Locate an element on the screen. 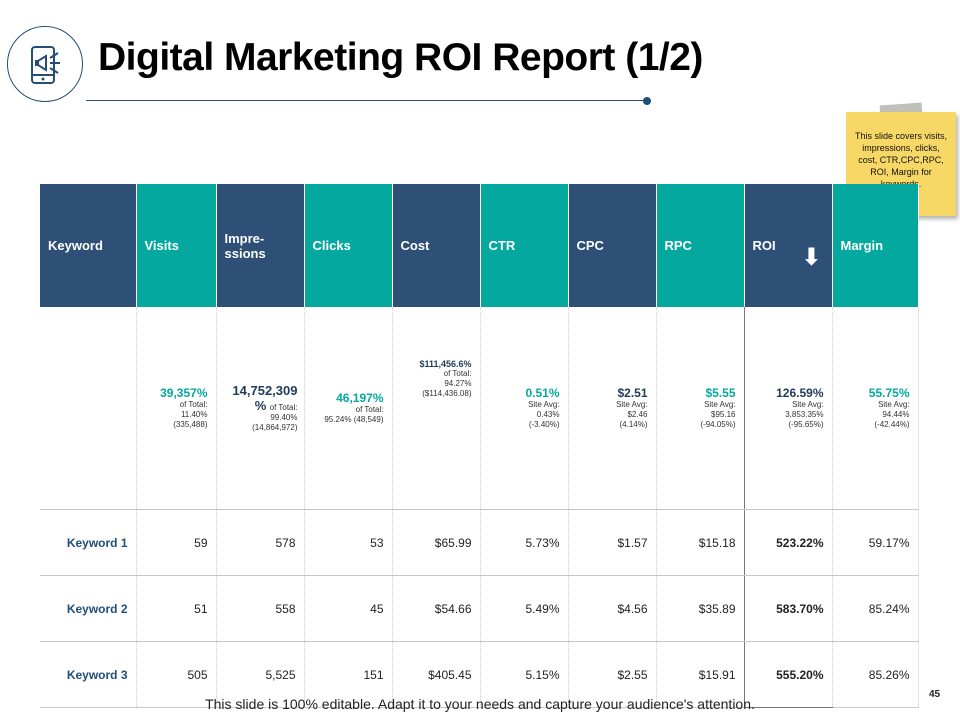  summary-visits-cell: 39,357% of Total: 11.40% (335,488) is located at coordinates (176, 408).